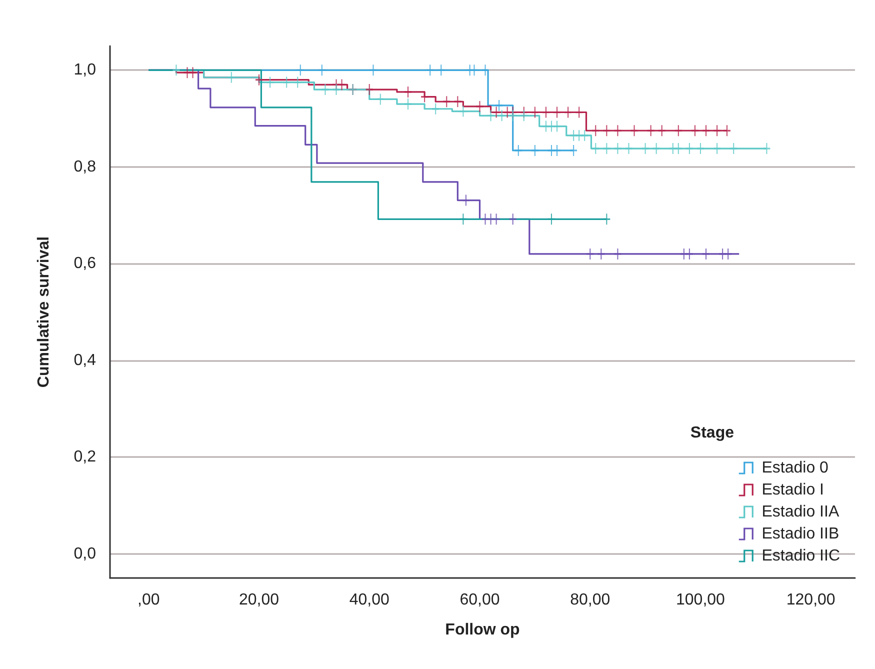  Describe the element at coordinates (482, 630) in the screenshot. I see `x-axis-title: Follow op` at that location.